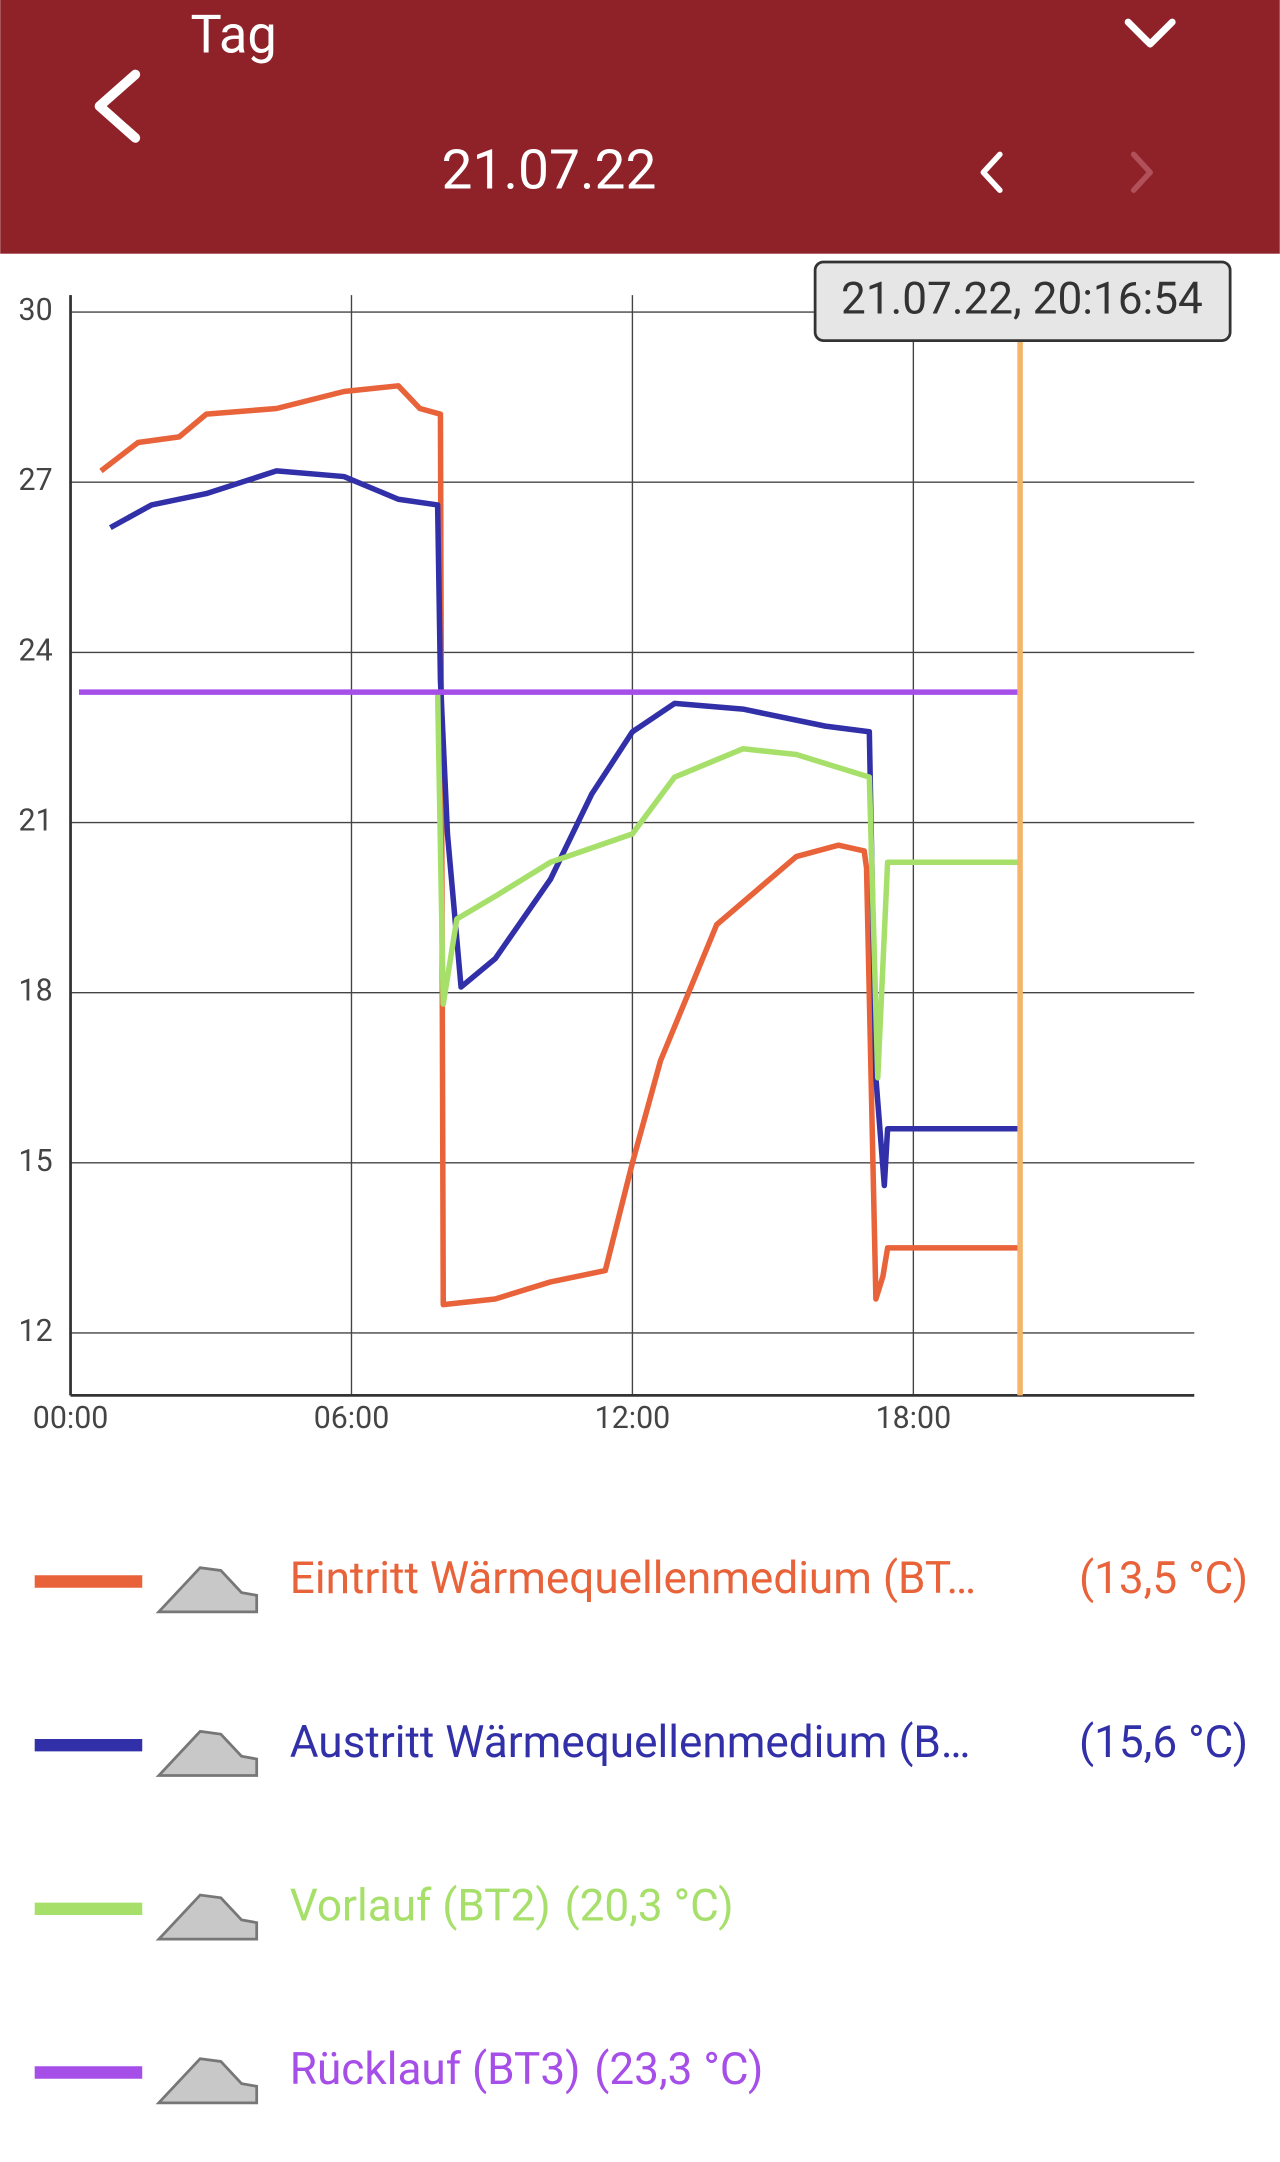 Image resolution: width=1280 pixels, height=2162 pixels. Describe the element at coordinates (649, 1906) in the screenshot. I see `legend-value: (20,3 °C)` at that location.